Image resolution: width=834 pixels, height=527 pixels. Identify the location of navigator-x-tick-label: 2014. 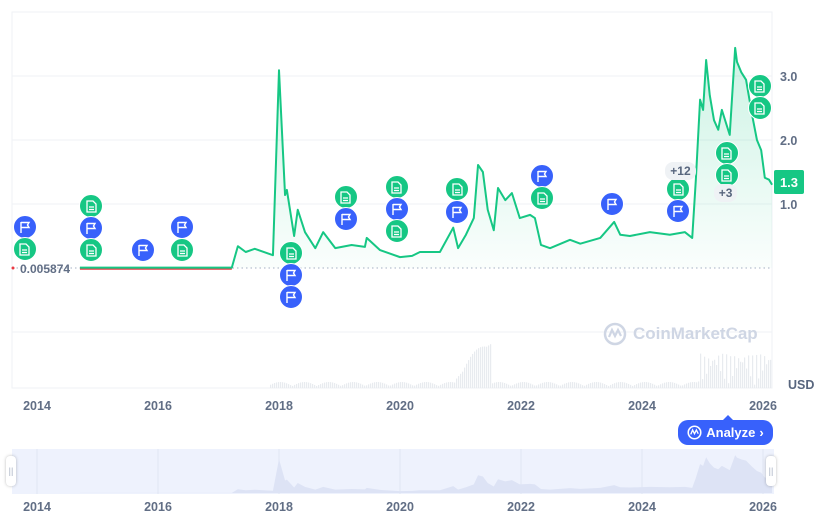
(37, 507).